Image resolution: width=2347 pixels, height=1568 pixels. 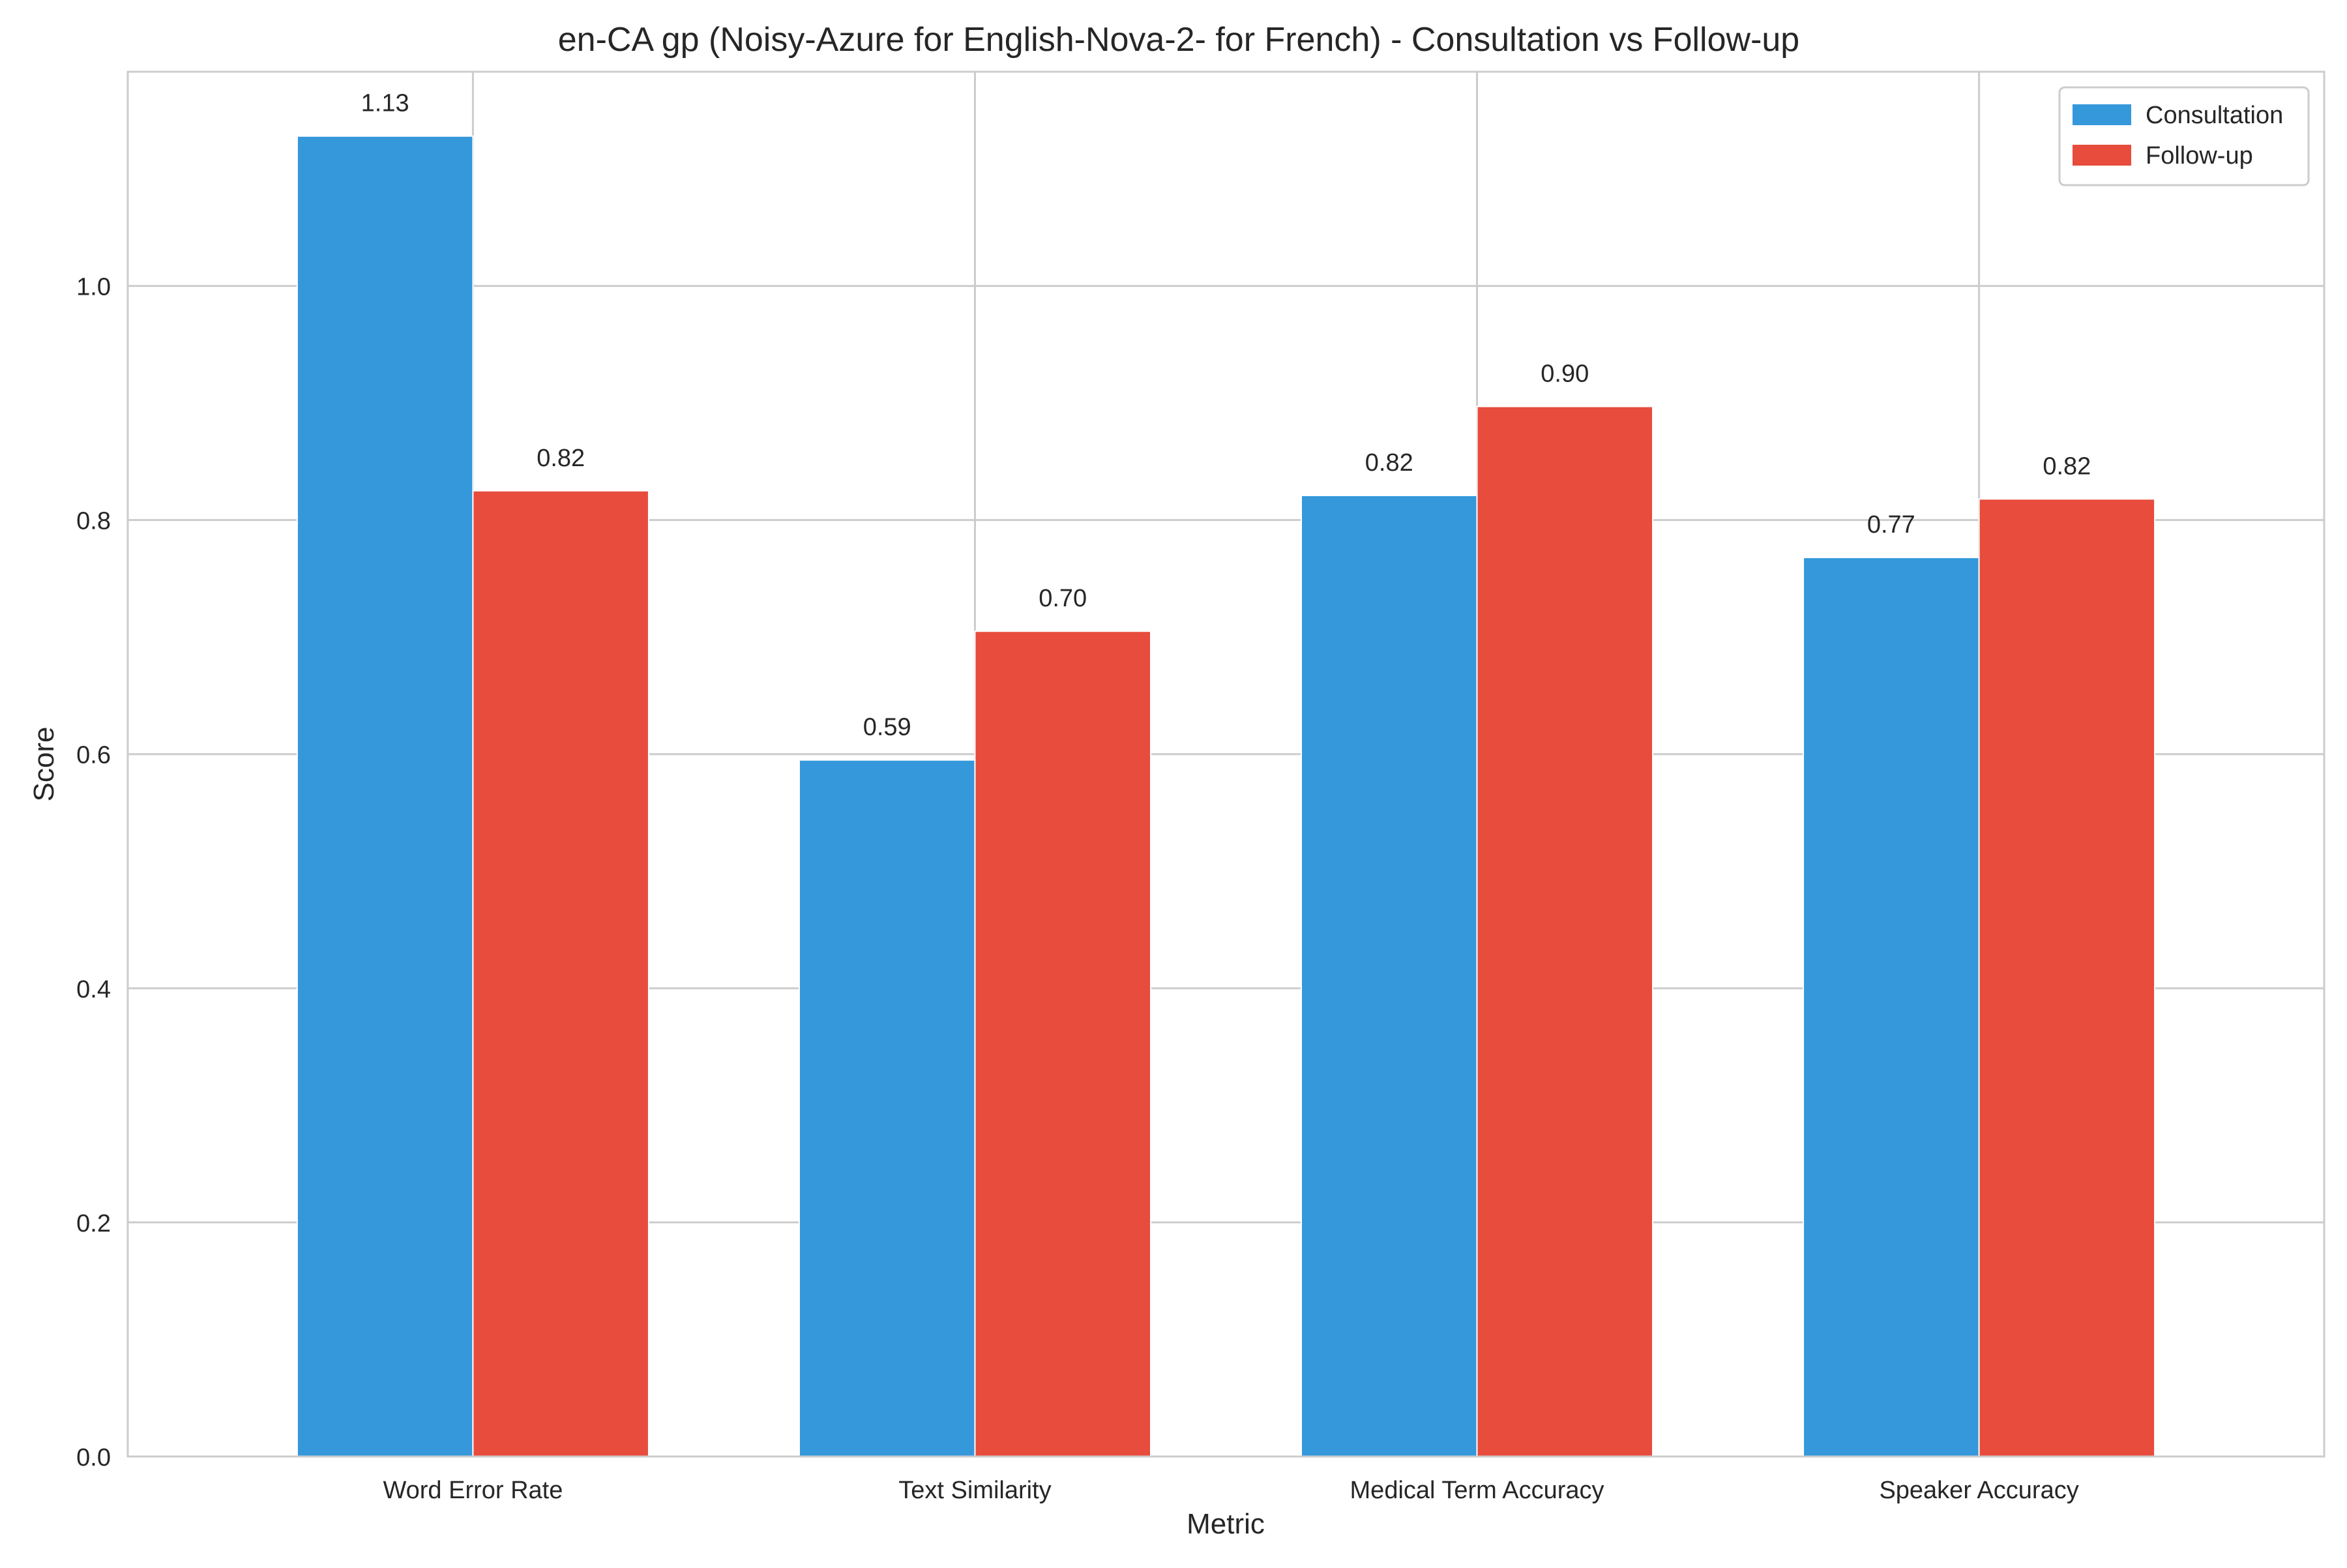 I want to click on x-tick-label: Word Error Rate, so click(x=473, y=1491).